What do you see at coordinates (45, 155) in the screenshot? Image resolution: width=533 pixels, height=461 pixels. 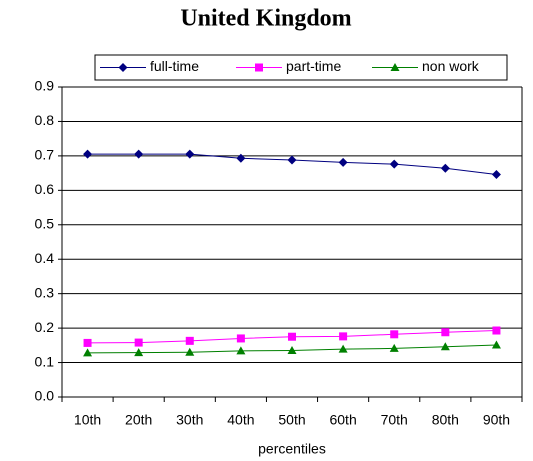 I see `y-tick-label: 0.7` at bounding box center [45, 155].